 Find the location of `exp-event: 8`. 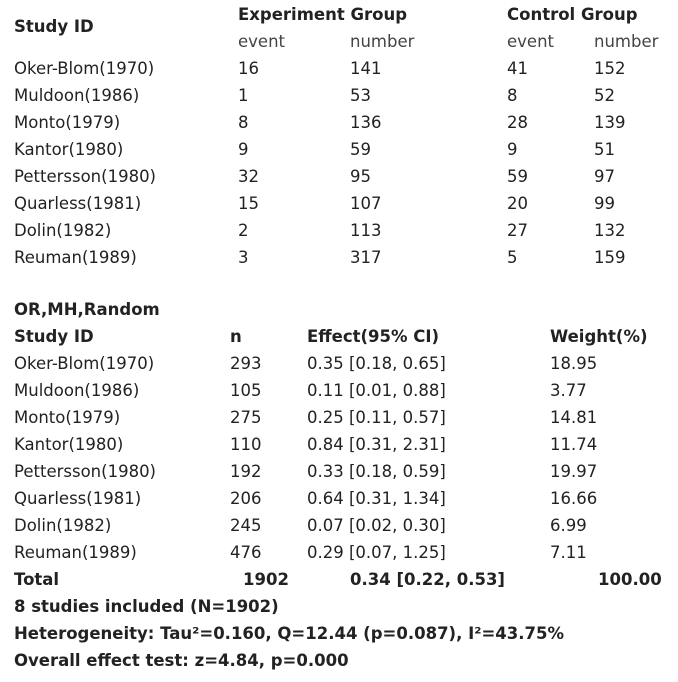

exp-event: 8 is located at coordinates (243, 122).